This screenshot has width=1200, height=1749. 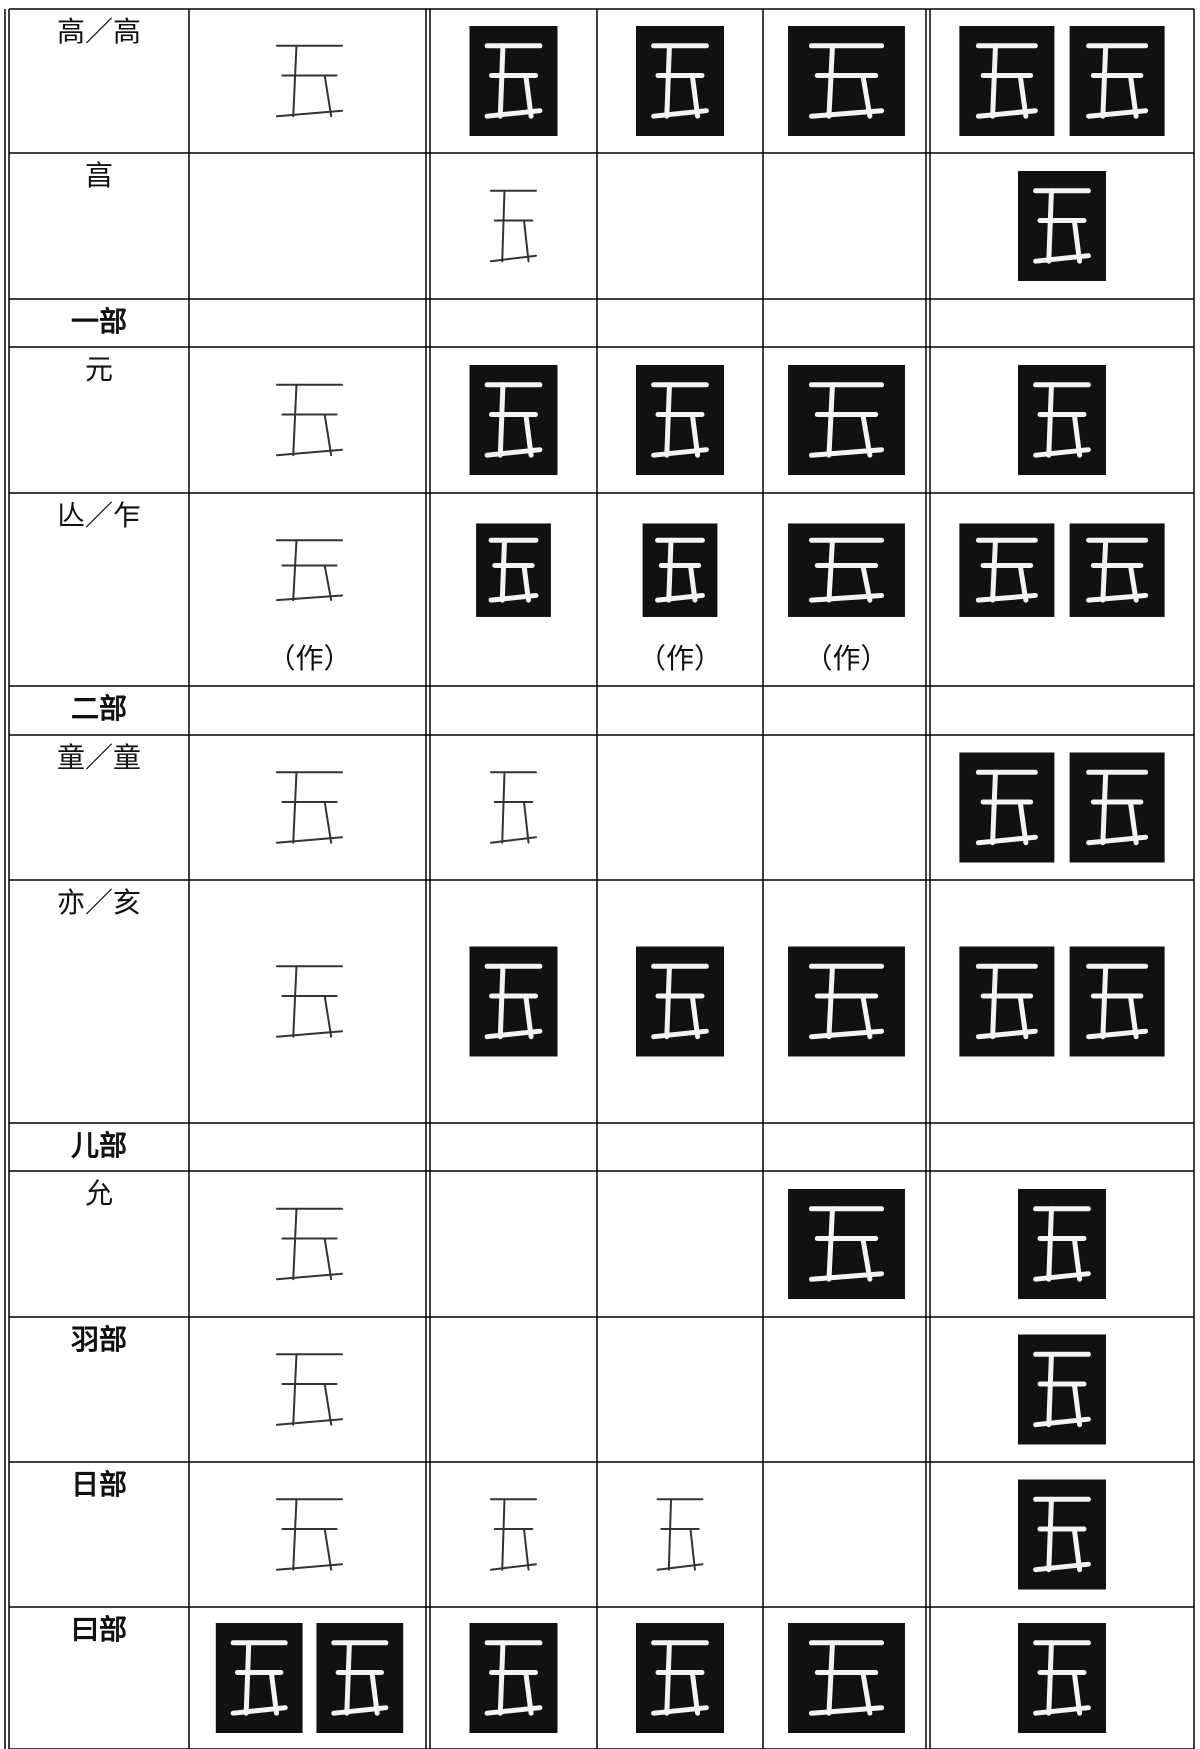 I want to click on row-label: 羽部, so click(x=99, y=1339).